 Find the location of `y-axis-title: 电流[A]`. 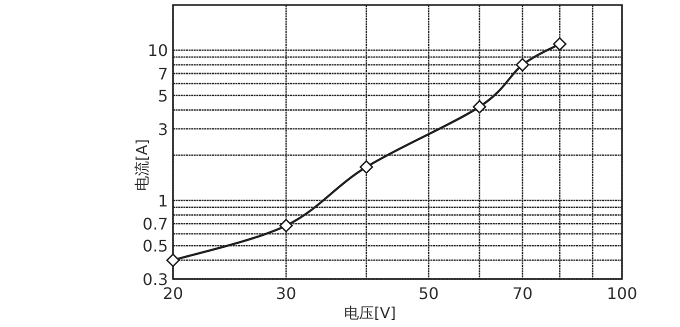

y-axis-title: 电流[A] is located at coordinates (142, 165).